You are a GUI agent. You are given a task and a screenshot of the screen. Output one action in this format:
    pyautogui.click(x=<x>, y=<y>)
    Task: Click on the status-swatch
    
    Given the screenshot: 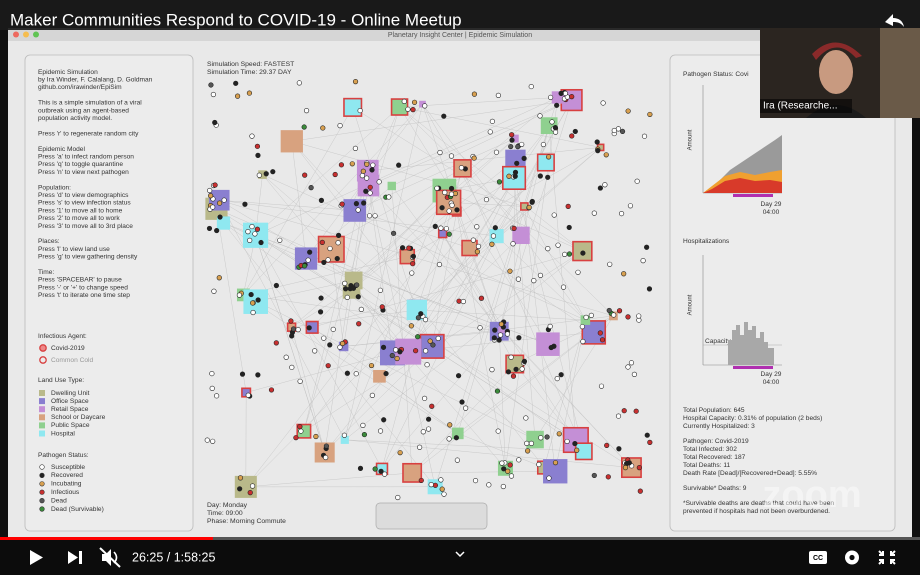 What is the action you would take?
    pyautogui.click(x=42, y=475)
    